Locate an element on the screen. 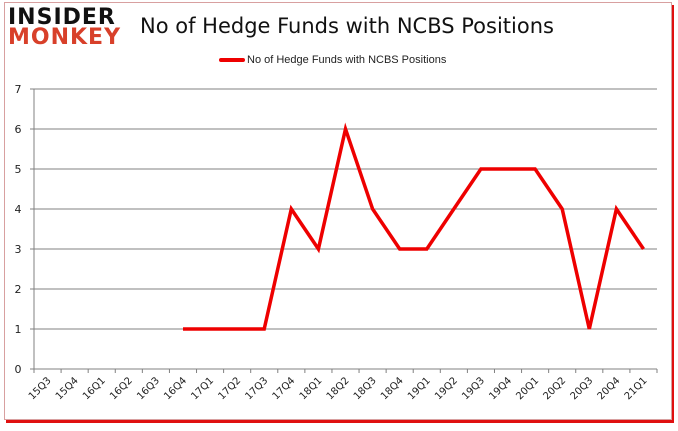 This screenshot has width=678, height=431. x-tick-label: 19Q2 is located at coordinates (446, 388).